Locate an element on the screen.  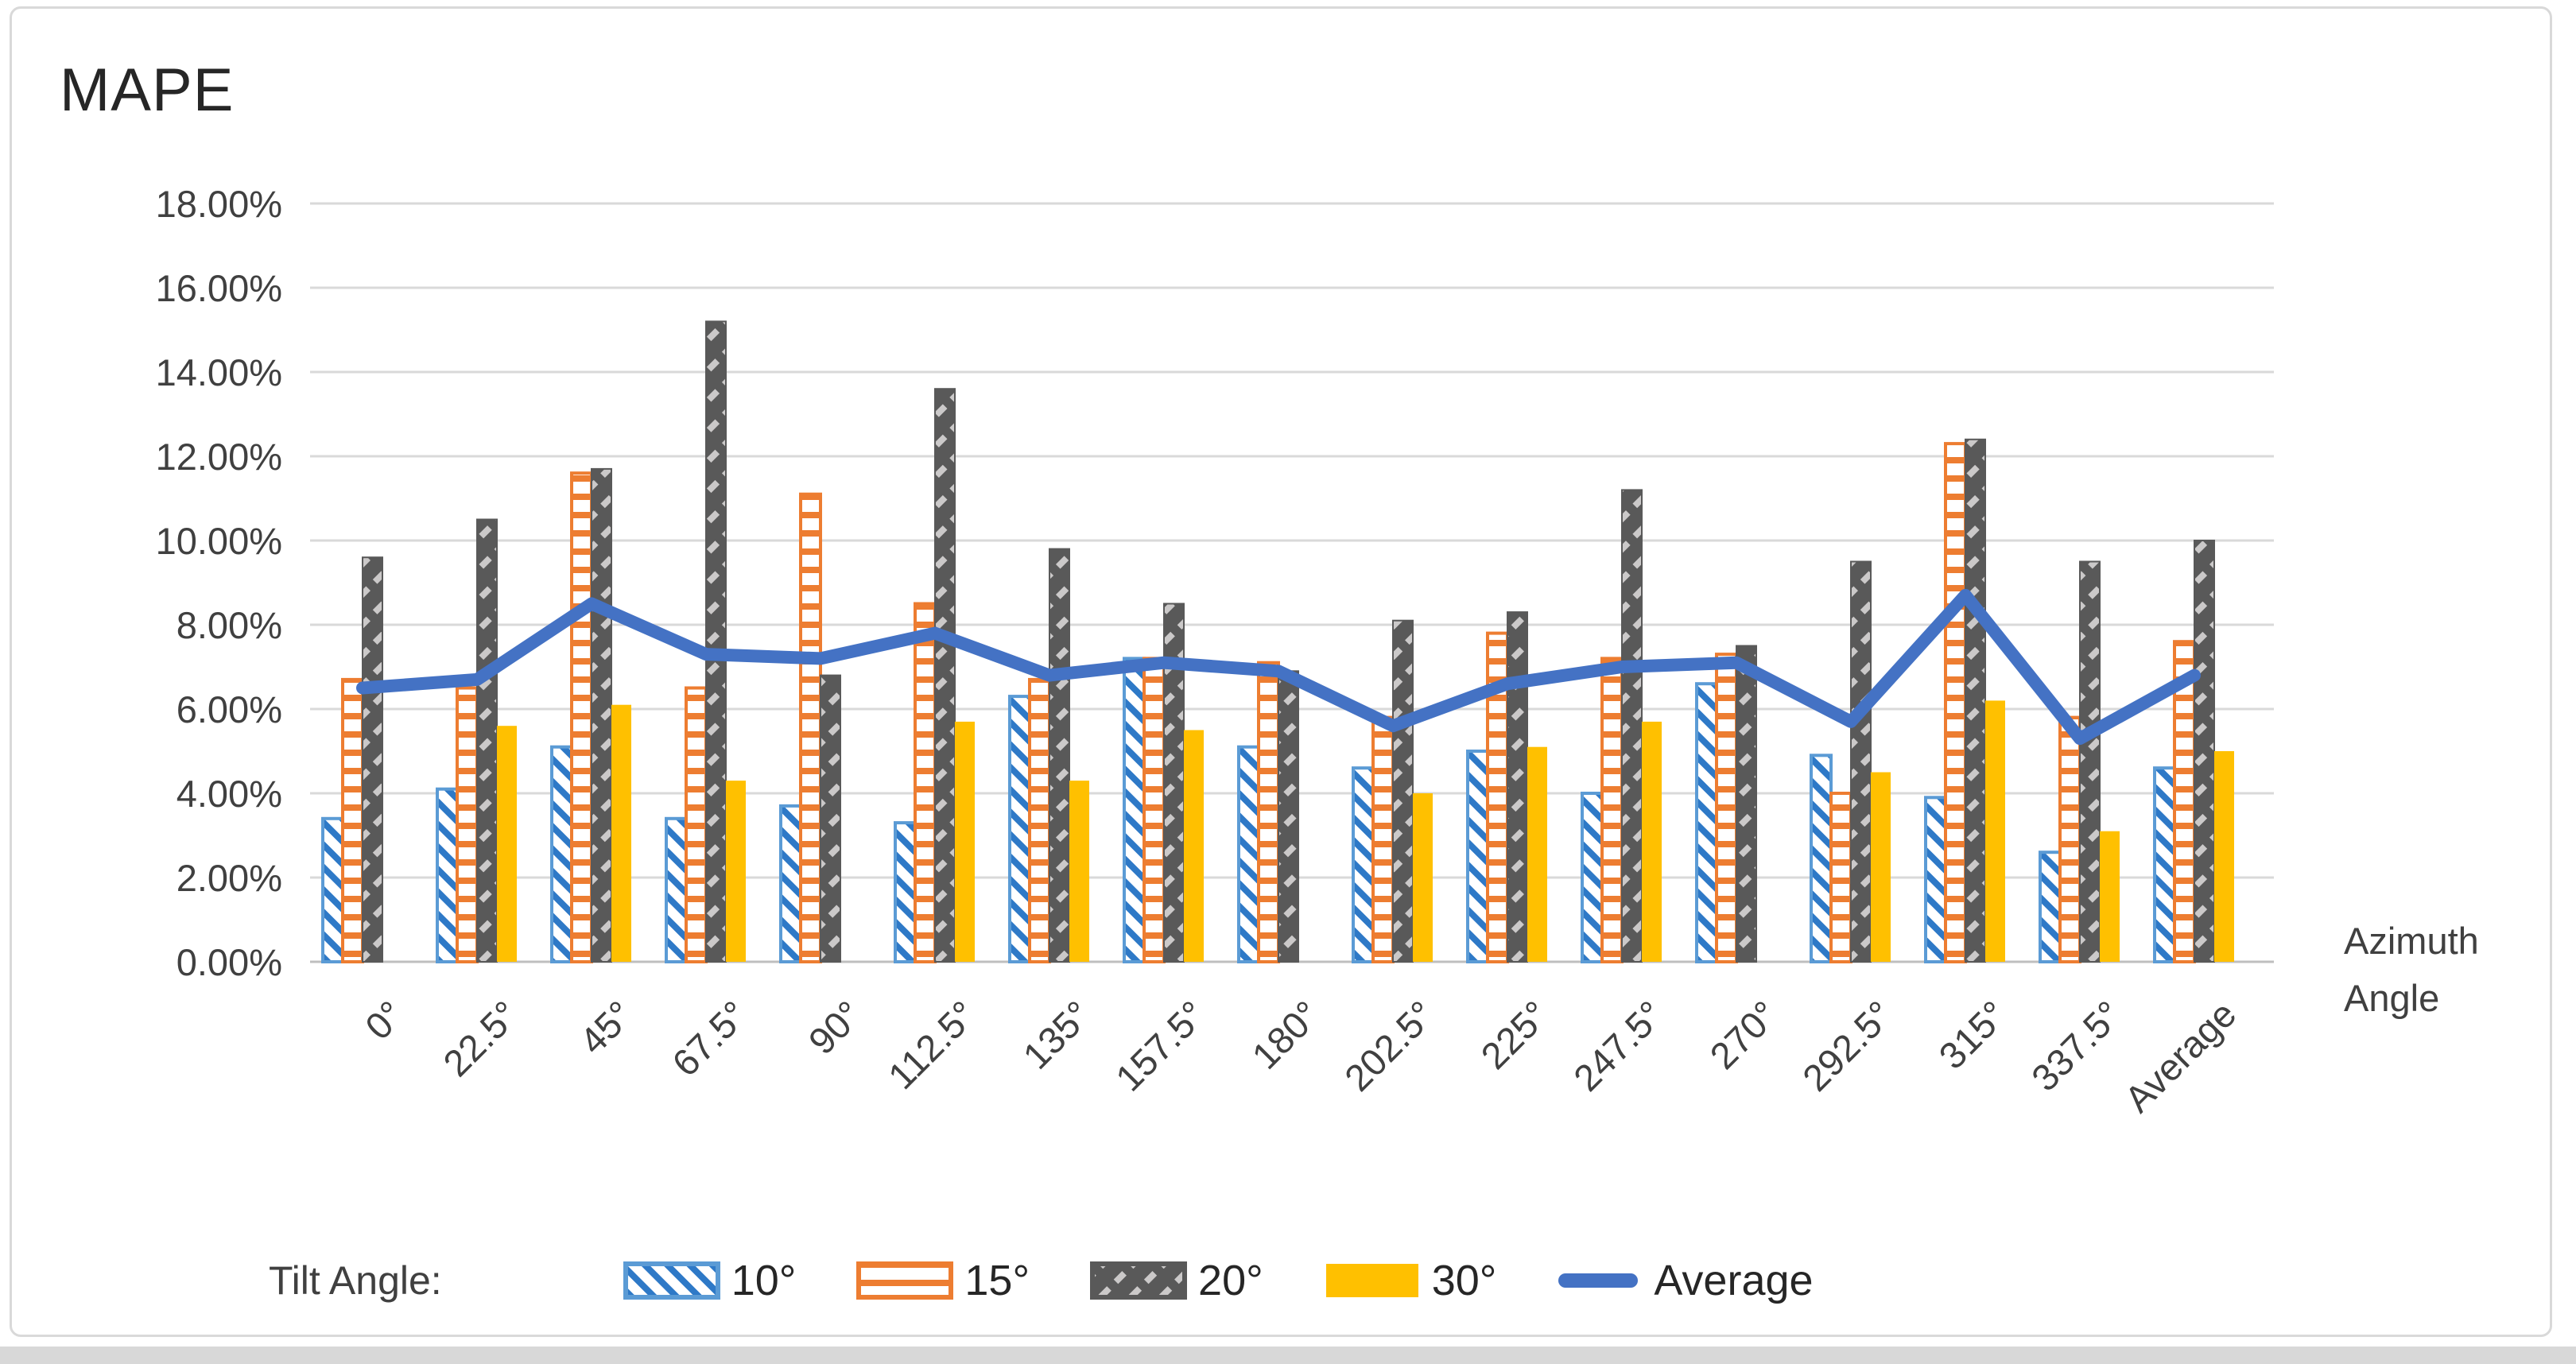
legend-label-20°: 20° is located at coordinates (1230, 1280).